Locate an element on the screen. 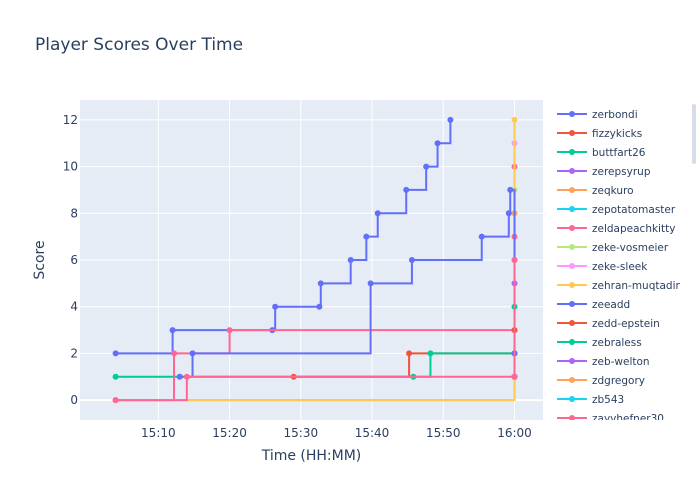 The width and height of the screenshot is (700, 500). y-tick-label: 4 is located at coordinates (74, 307).